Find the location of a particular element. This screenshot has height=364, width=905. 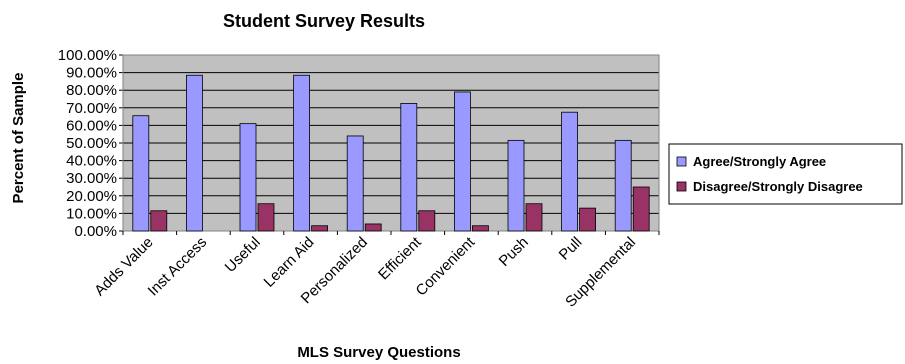

x-category-label: Useful is located at coordinates (243, 255).